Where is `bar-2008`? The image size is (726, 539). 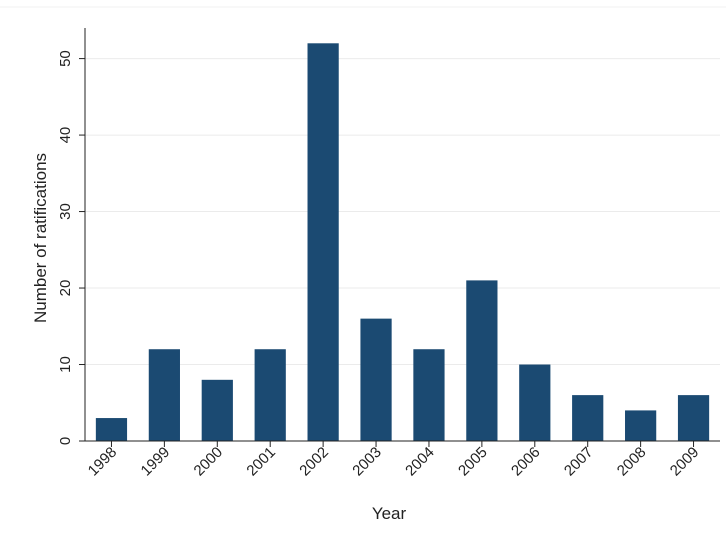 bar-2008 is located at coordinates (641, 425).